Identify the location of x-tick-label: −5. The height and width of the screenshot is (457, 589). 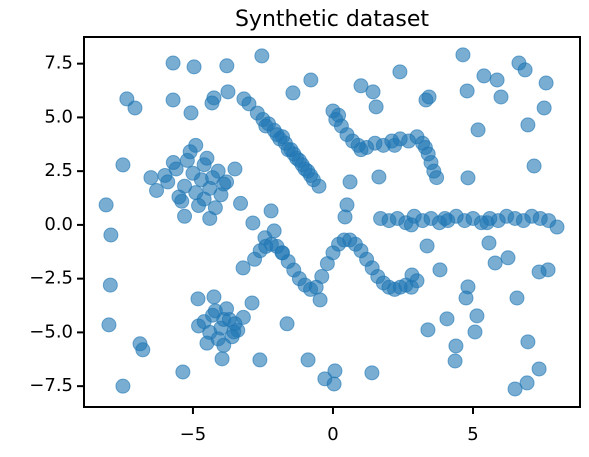
(193, 434).